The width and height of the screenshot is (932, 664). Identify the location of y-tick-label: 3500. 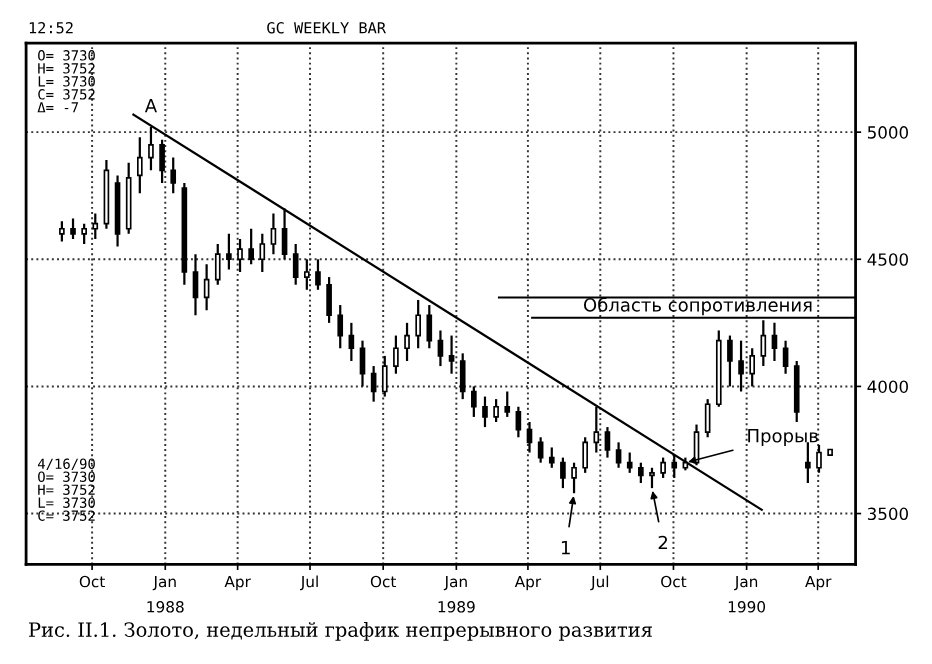
(887, 514).